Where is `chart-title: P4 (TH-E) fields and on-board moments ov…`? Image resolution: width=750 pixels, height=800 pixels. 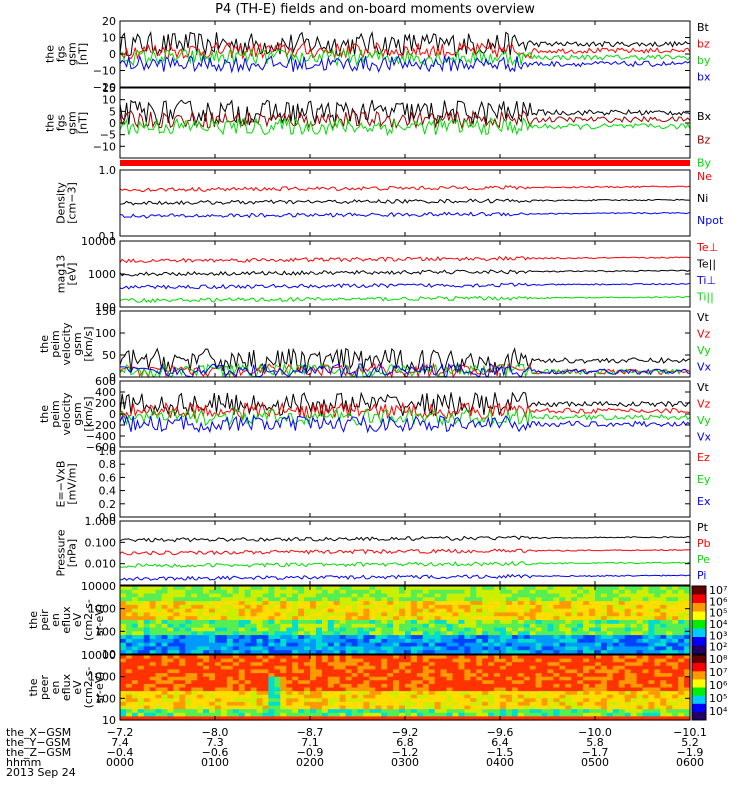 chart-title: P4 (TH-E) fields and on-board moments ov… is located at coordinates (375, 9).